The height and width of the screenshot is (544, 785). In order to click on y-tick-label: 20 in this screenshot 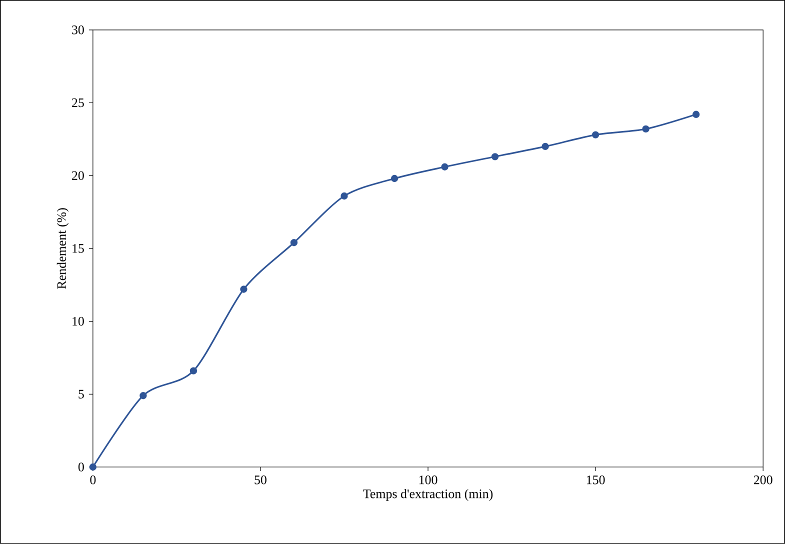, I will do `click(78, 175)`.